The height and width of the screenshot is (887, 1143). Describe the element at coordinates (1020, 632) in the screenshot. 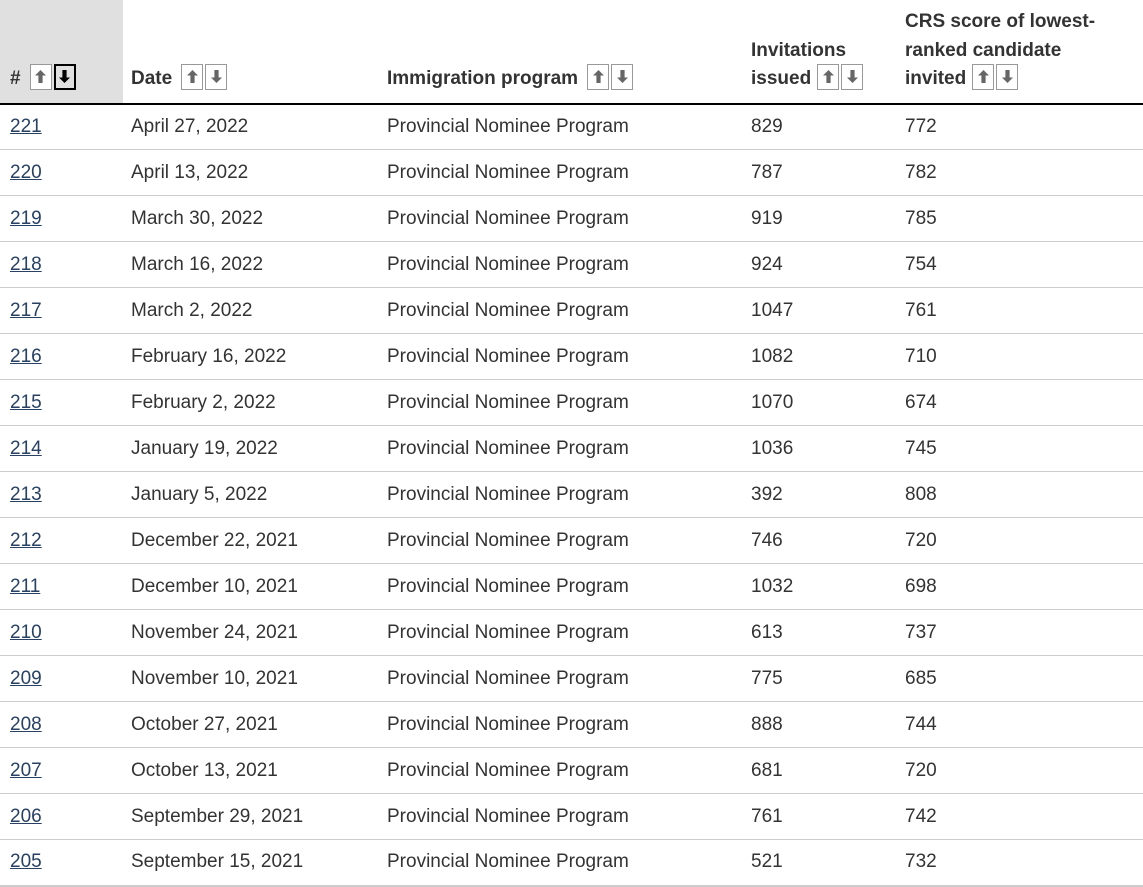

I see `cell-crs: 737` at that location.